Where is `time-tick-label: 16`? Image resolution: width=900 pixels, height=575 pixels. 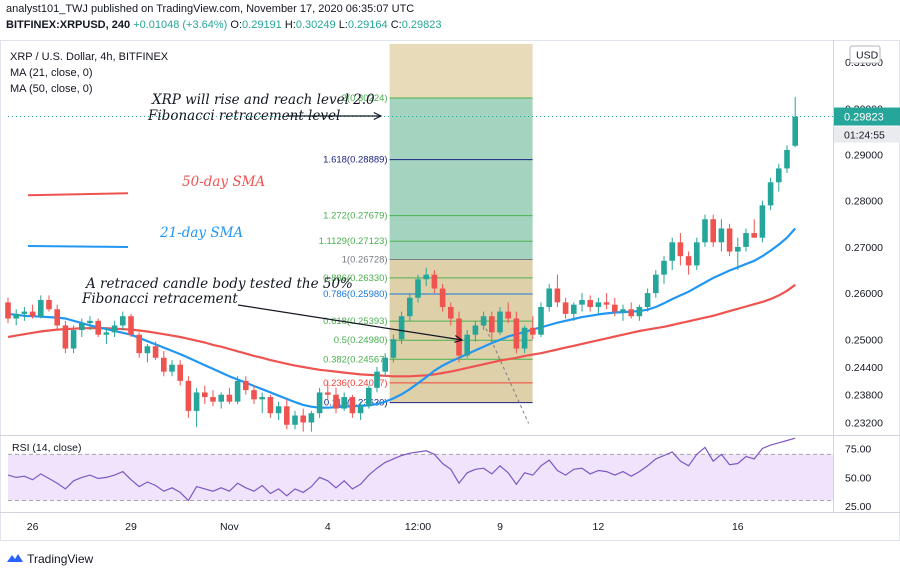
time-tick-label: 16 is located at coordinates (738, 527).